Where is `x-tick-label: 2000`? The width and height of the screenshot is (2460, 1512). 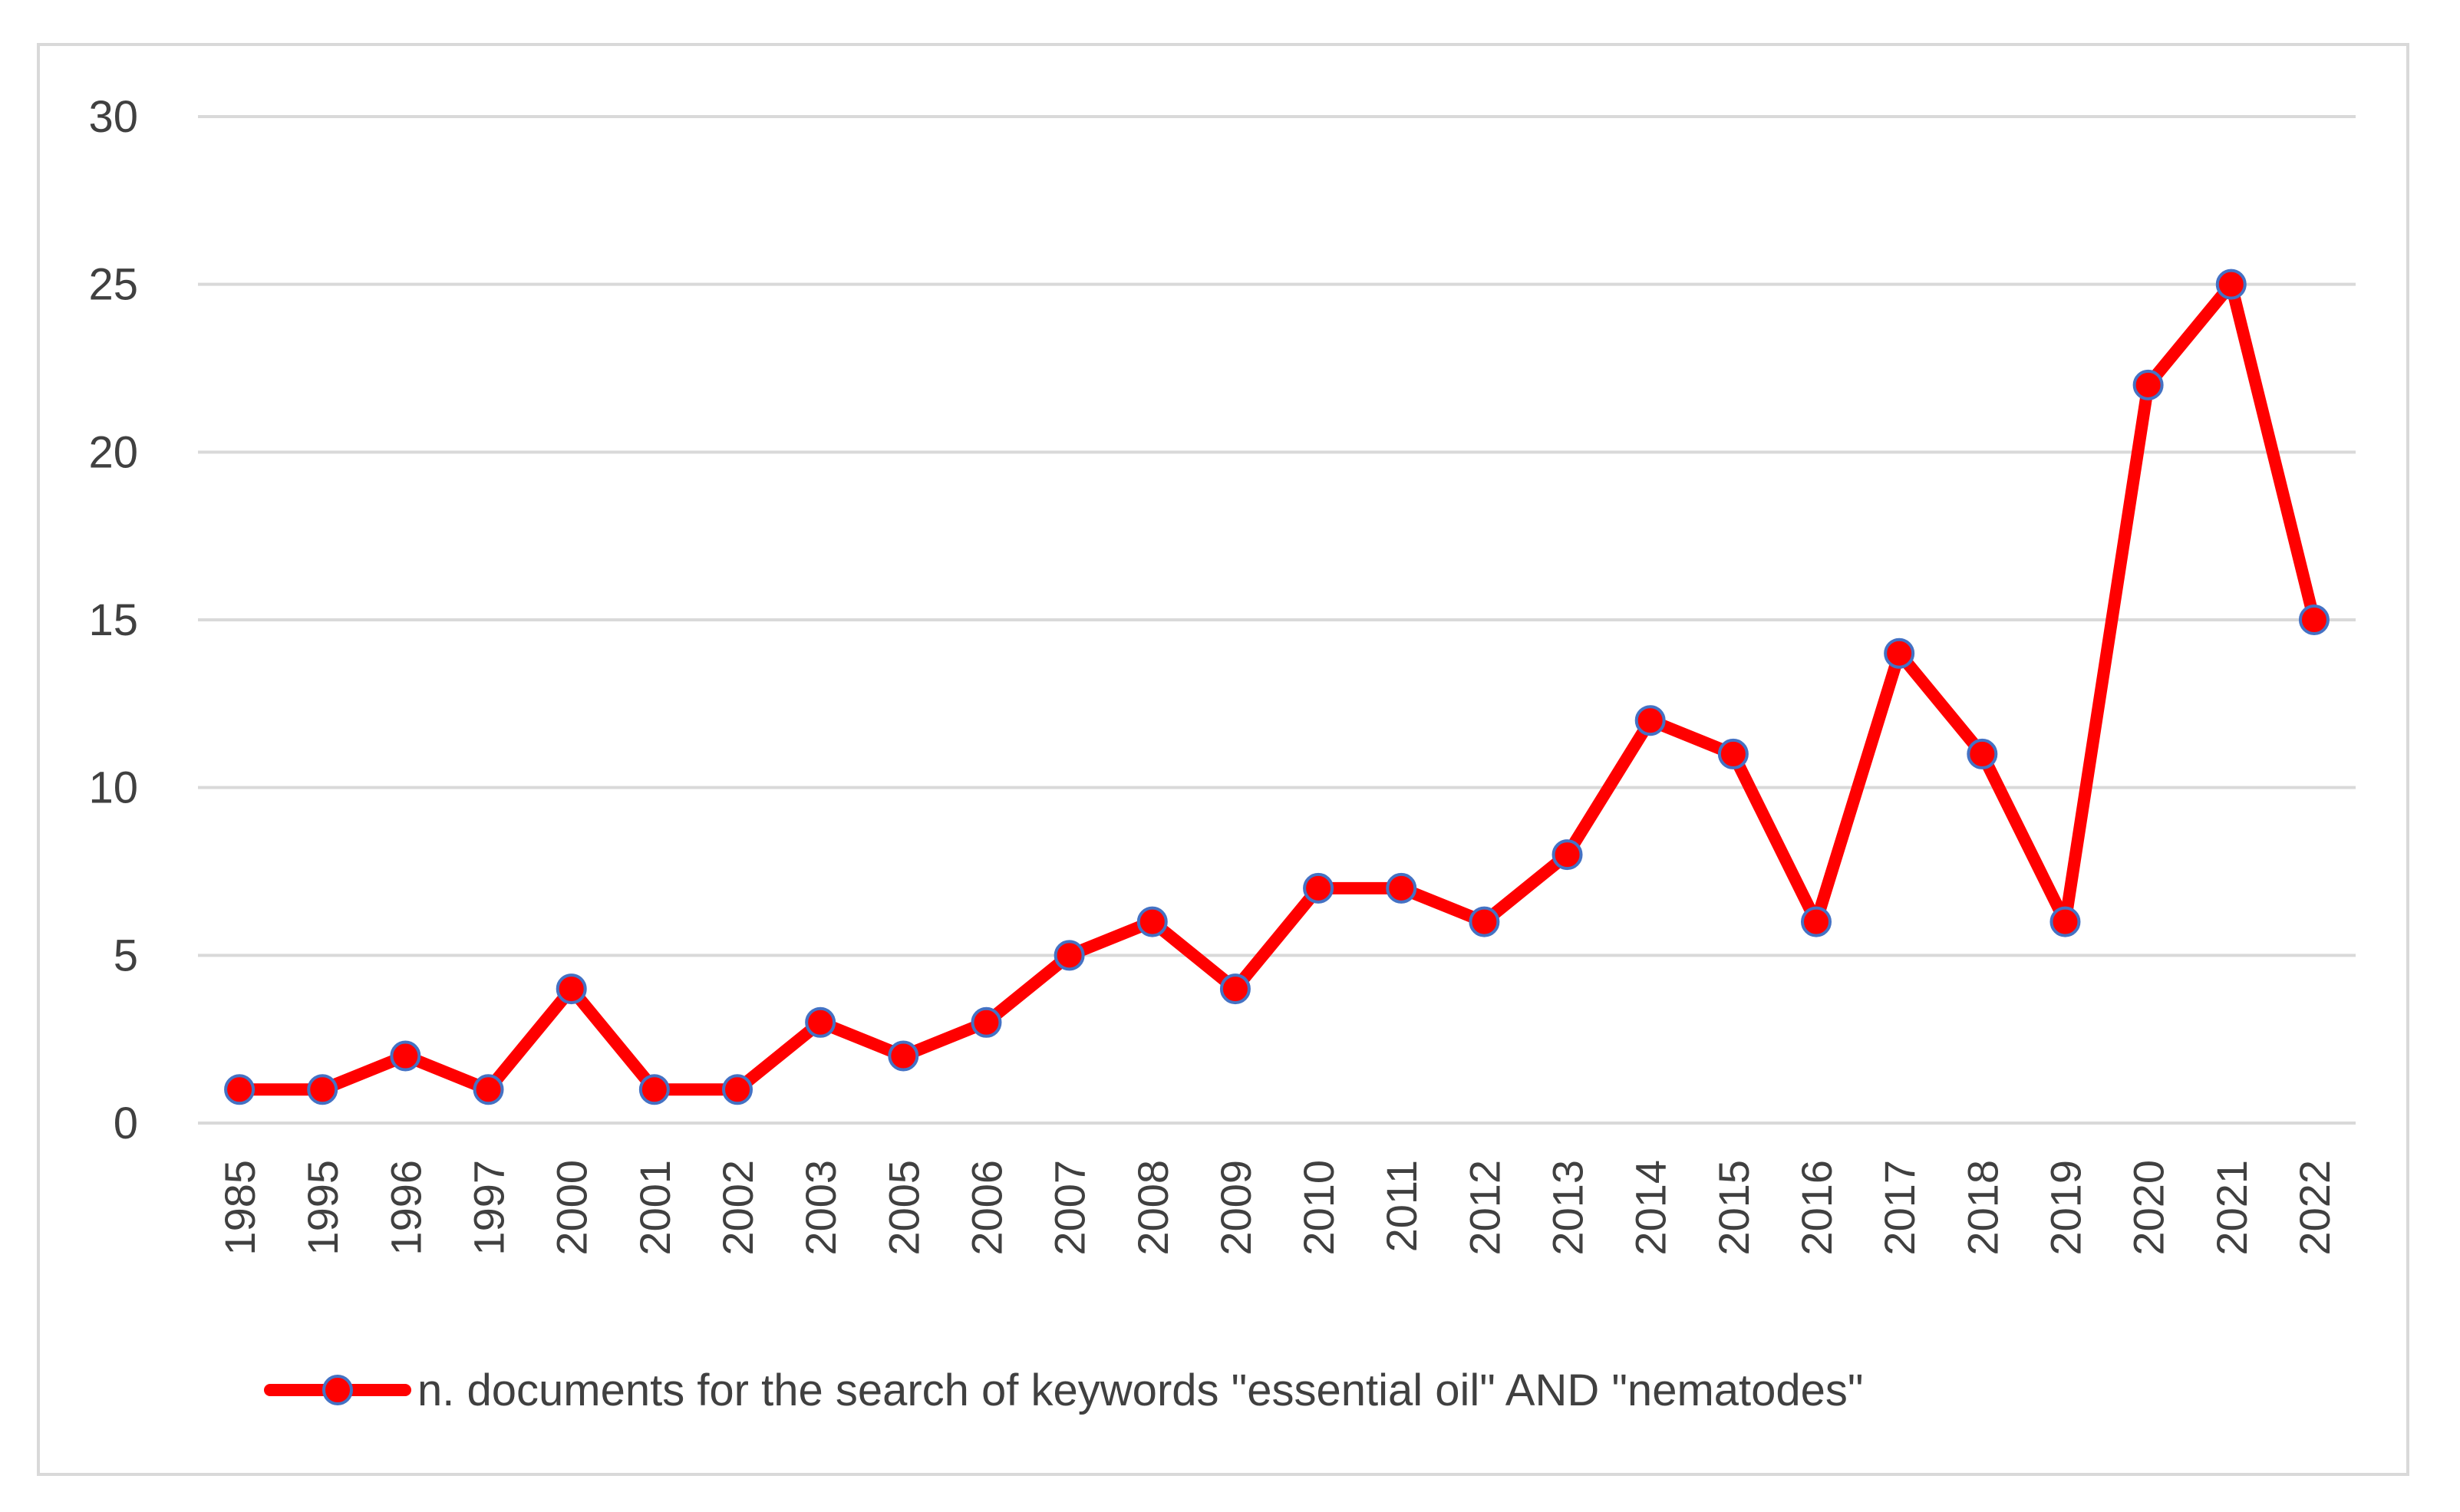
x-tick-label: 2000 is located at coordinates (572, 1208).